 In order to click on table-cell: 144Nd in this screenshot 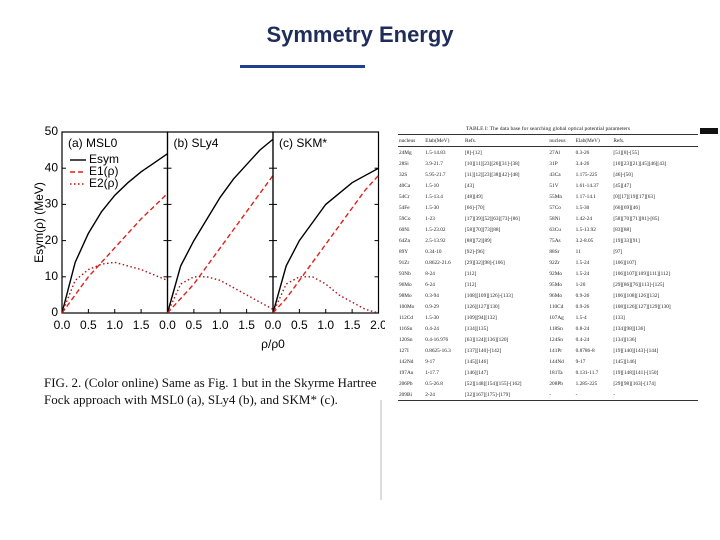, I will do `click(556, 361)`.